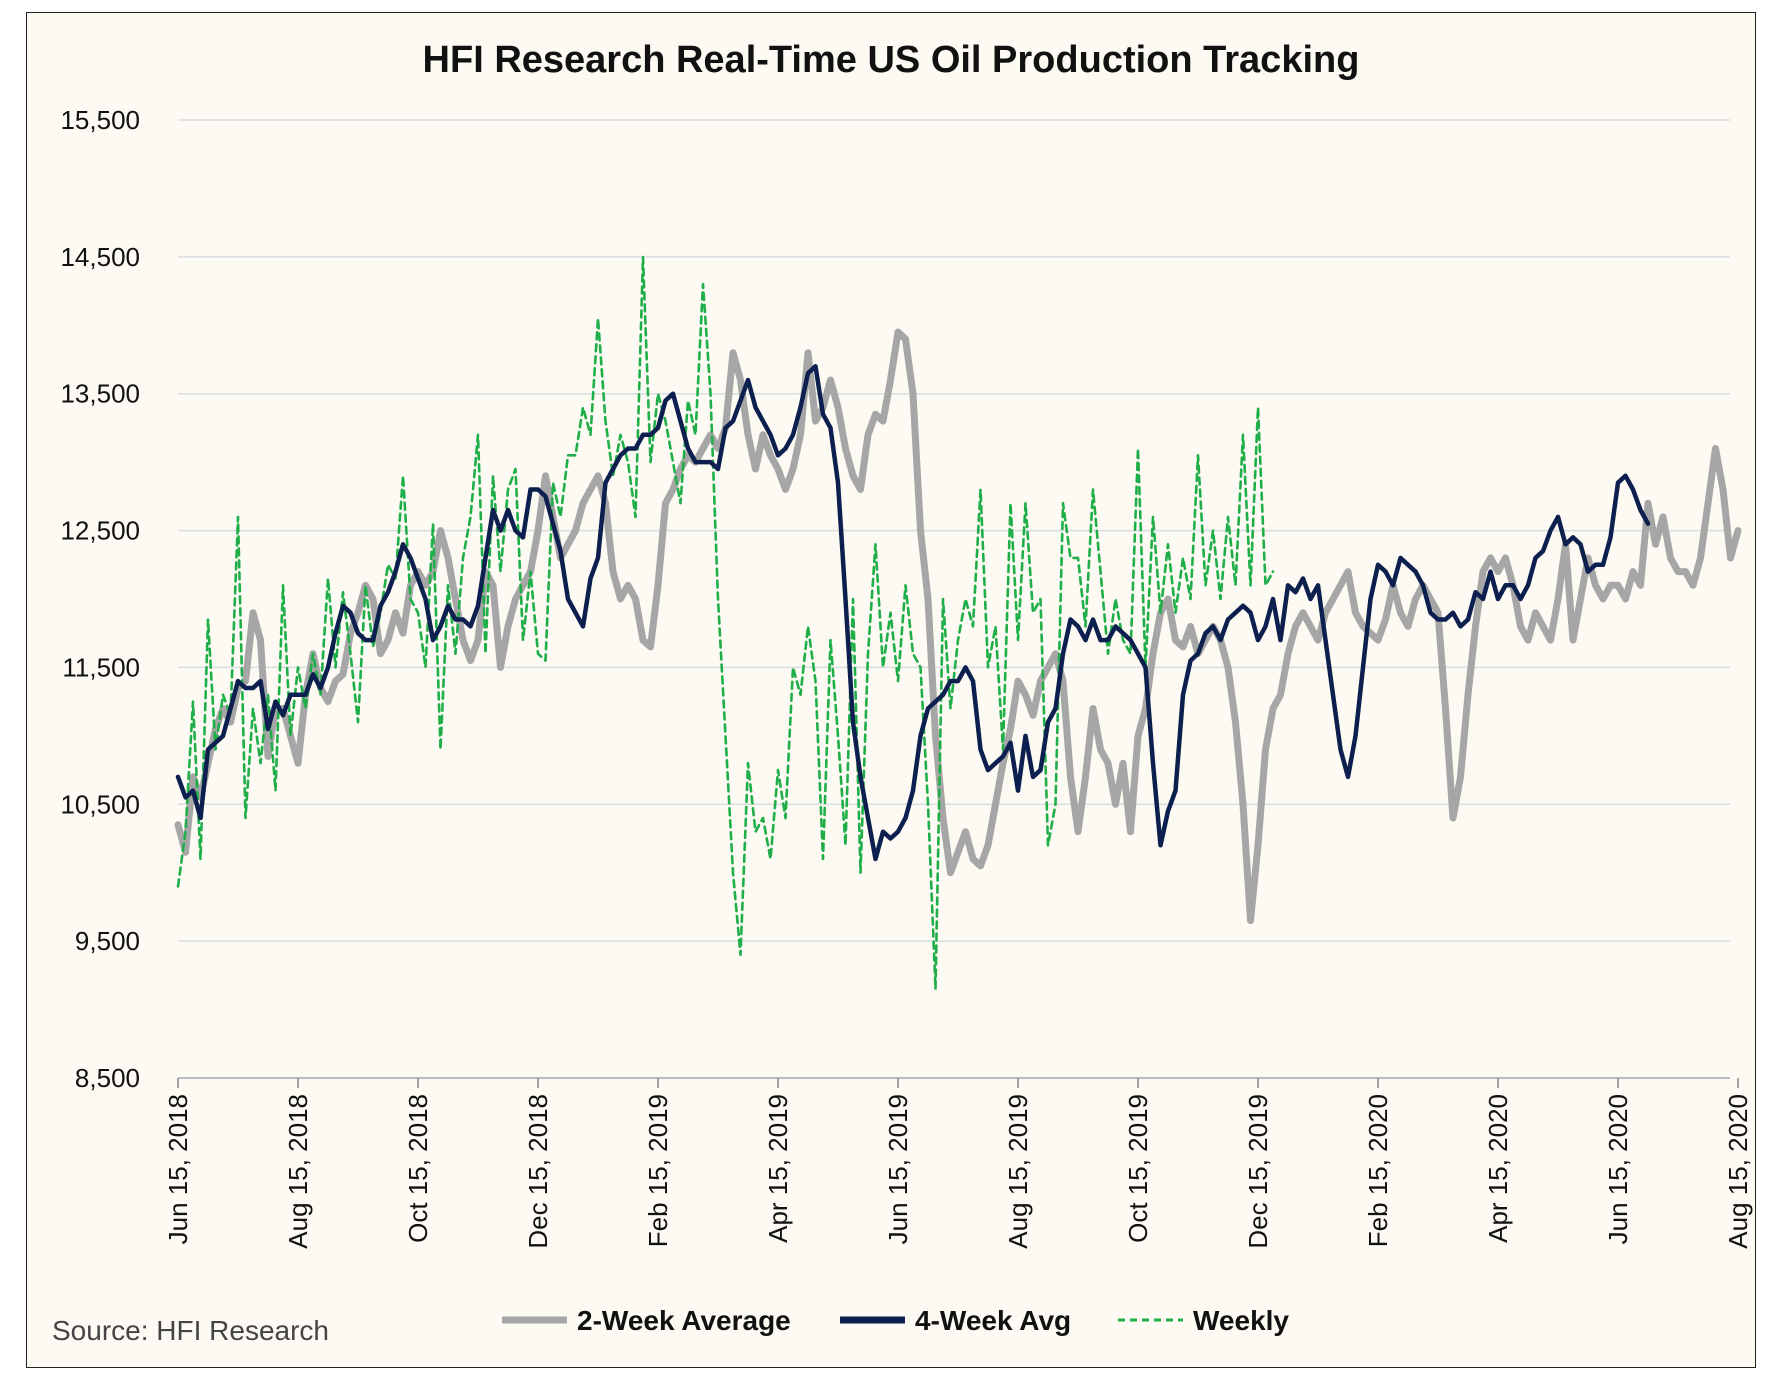 The width and height of the screenshot is (1782, 1380). I want to click on x-tick-label: Oct 15, 2018, so click(418, 1168).